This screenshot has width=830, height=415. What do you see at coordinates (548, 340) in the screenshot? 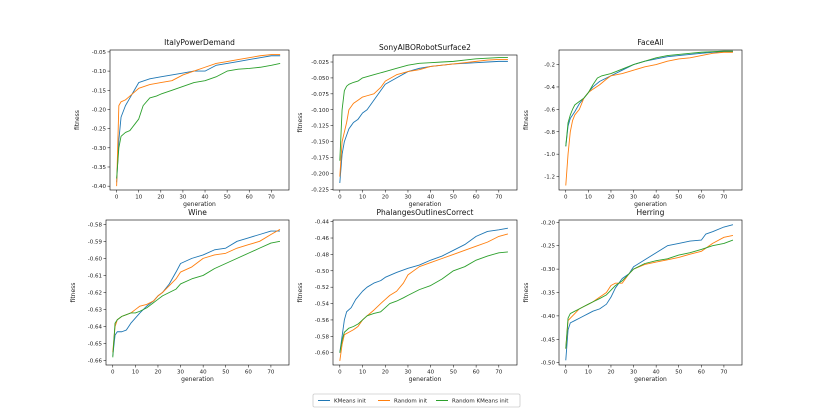
I see `y-tick-label: -0.45` at bounding box center [548, 340].